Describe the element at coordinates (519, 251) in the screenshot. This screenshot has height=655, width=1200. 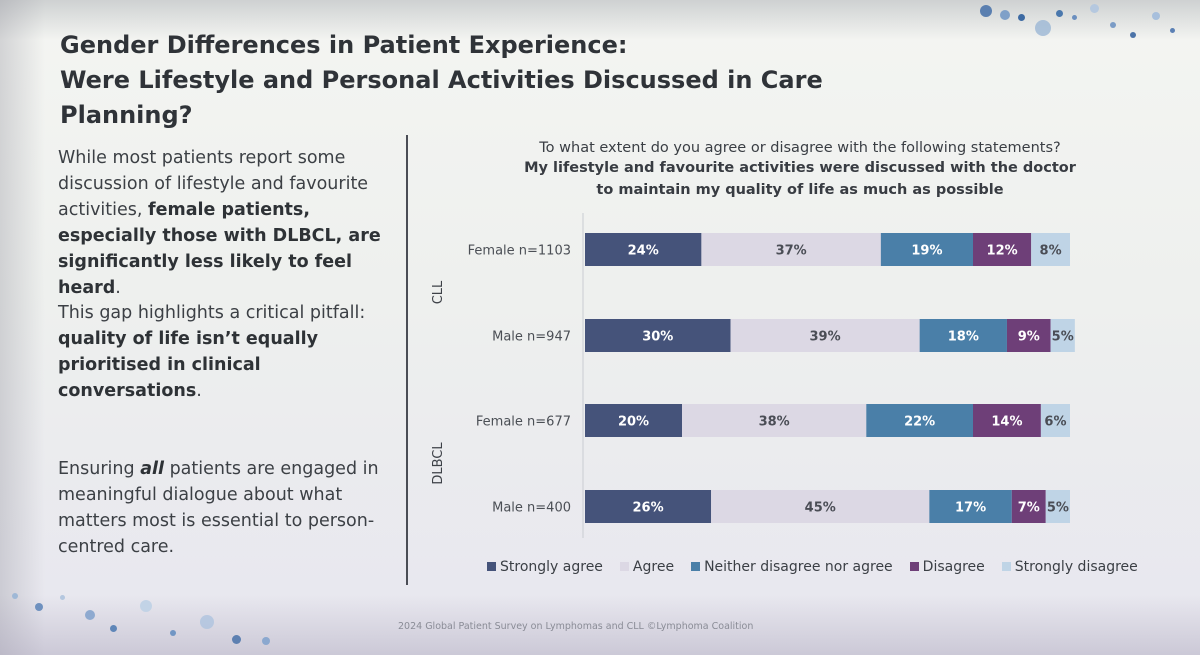
I see `category-label: Female n=1103` at that location.